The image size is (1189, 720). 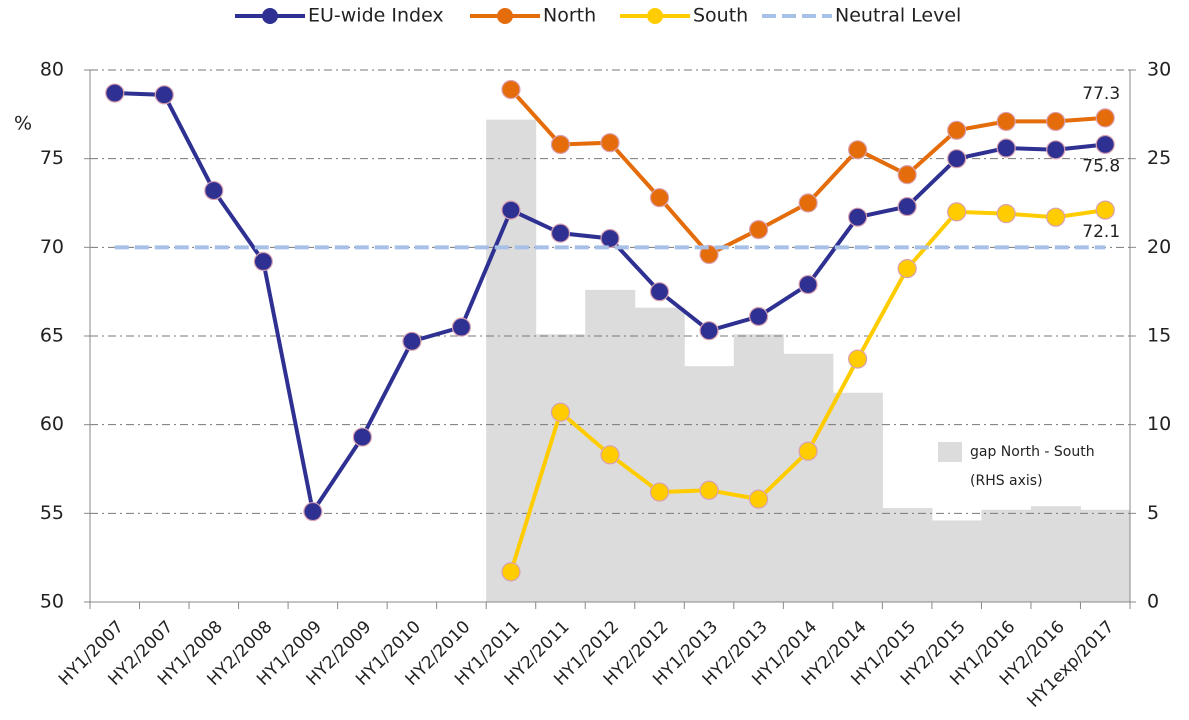 What do you see at coordinates (1159, 70) in the screenshot?
I see `y2-tick-label: 30` at bounding box center [1159, 70].